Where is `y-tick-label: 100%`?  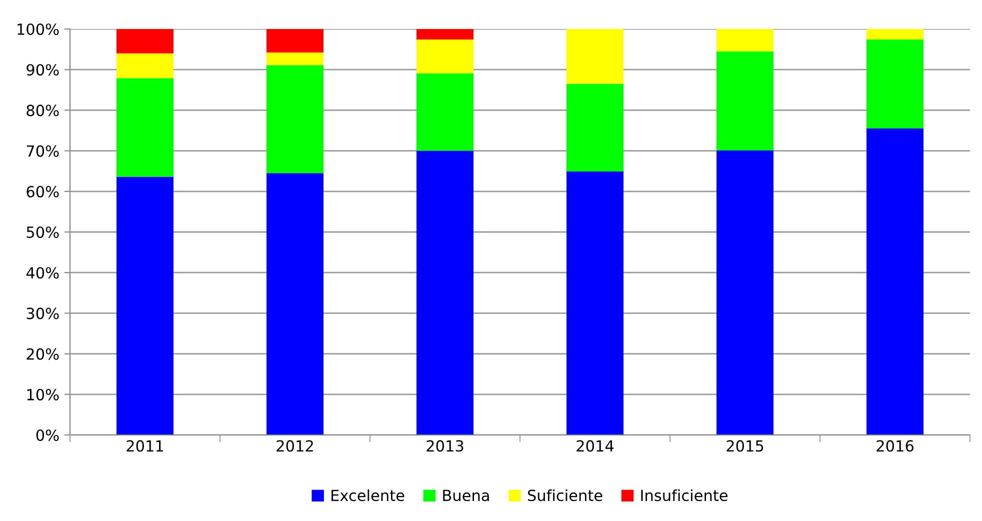 y-tick-label: 100% is located at coordinates (38, 29).